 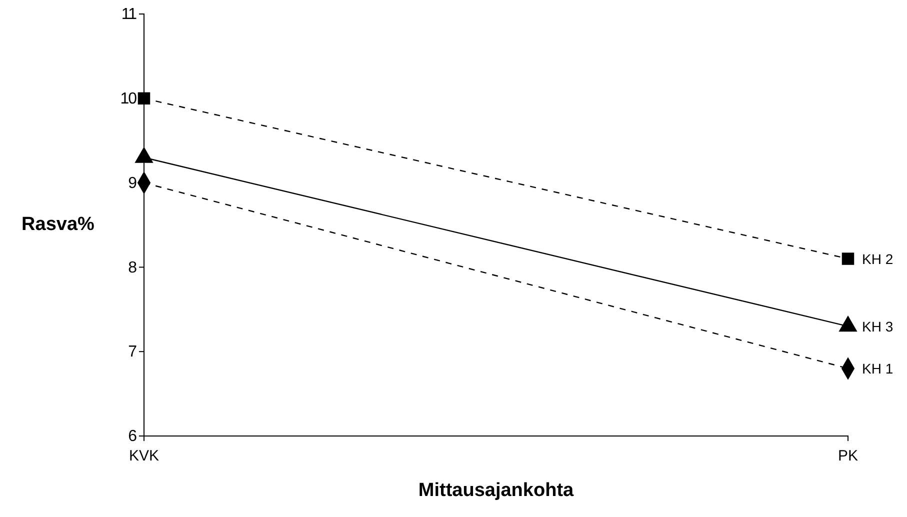 I want to click on x-axis-title: Mittausajankohta, so click(x=496, y=490).